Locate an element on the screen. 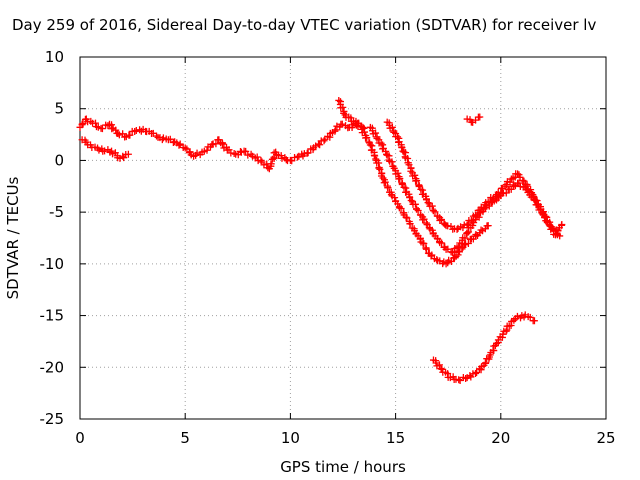 The image size is (640, 480). x-tick-label: 0 is located at coordinates (80, 438).